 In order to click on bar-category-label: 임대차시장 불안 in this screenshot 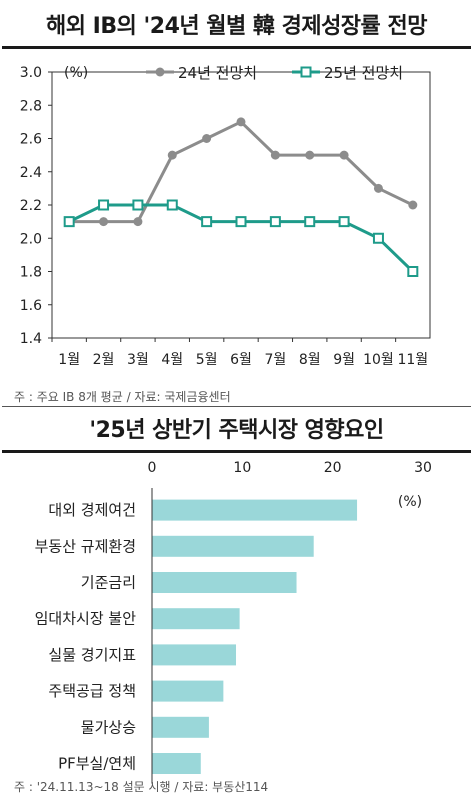, I will do `click(86, 619)`.